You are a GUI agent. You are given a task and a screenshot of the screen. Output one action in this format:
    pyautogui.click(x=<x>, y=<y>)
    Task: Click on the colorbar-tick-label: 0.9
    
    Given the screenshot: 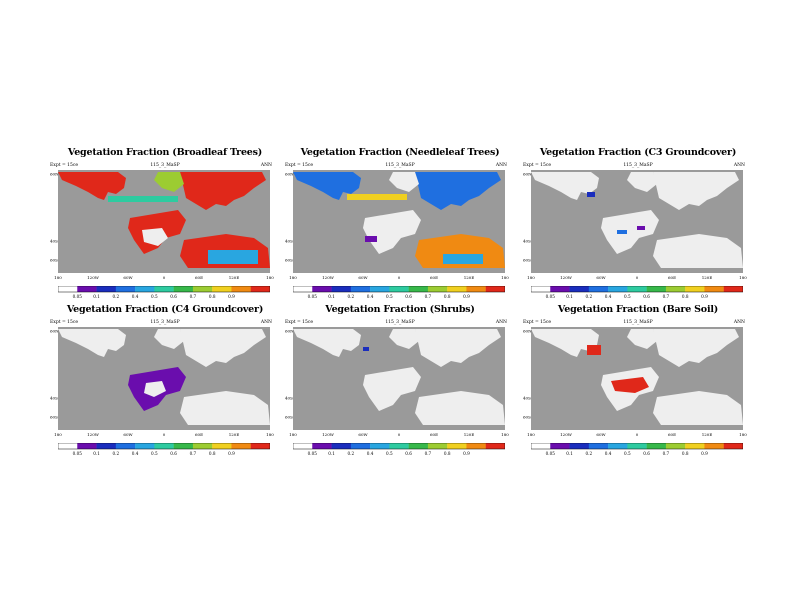 What is the action you would take?
    pyautogui.click(x=466, y=453)
    